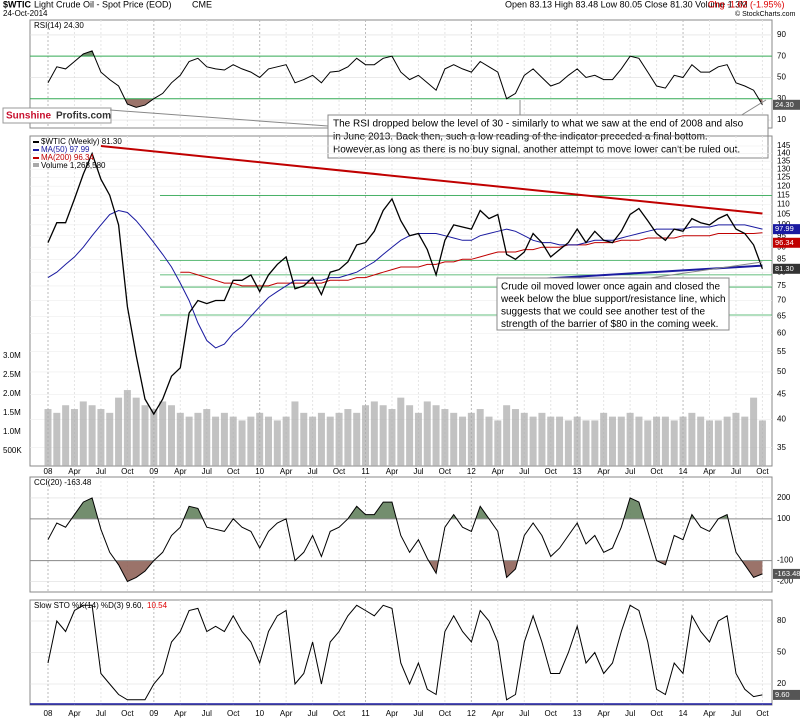 The image size is (800, 727). I want to click on y-tick-label: 30, so click(781, 98).